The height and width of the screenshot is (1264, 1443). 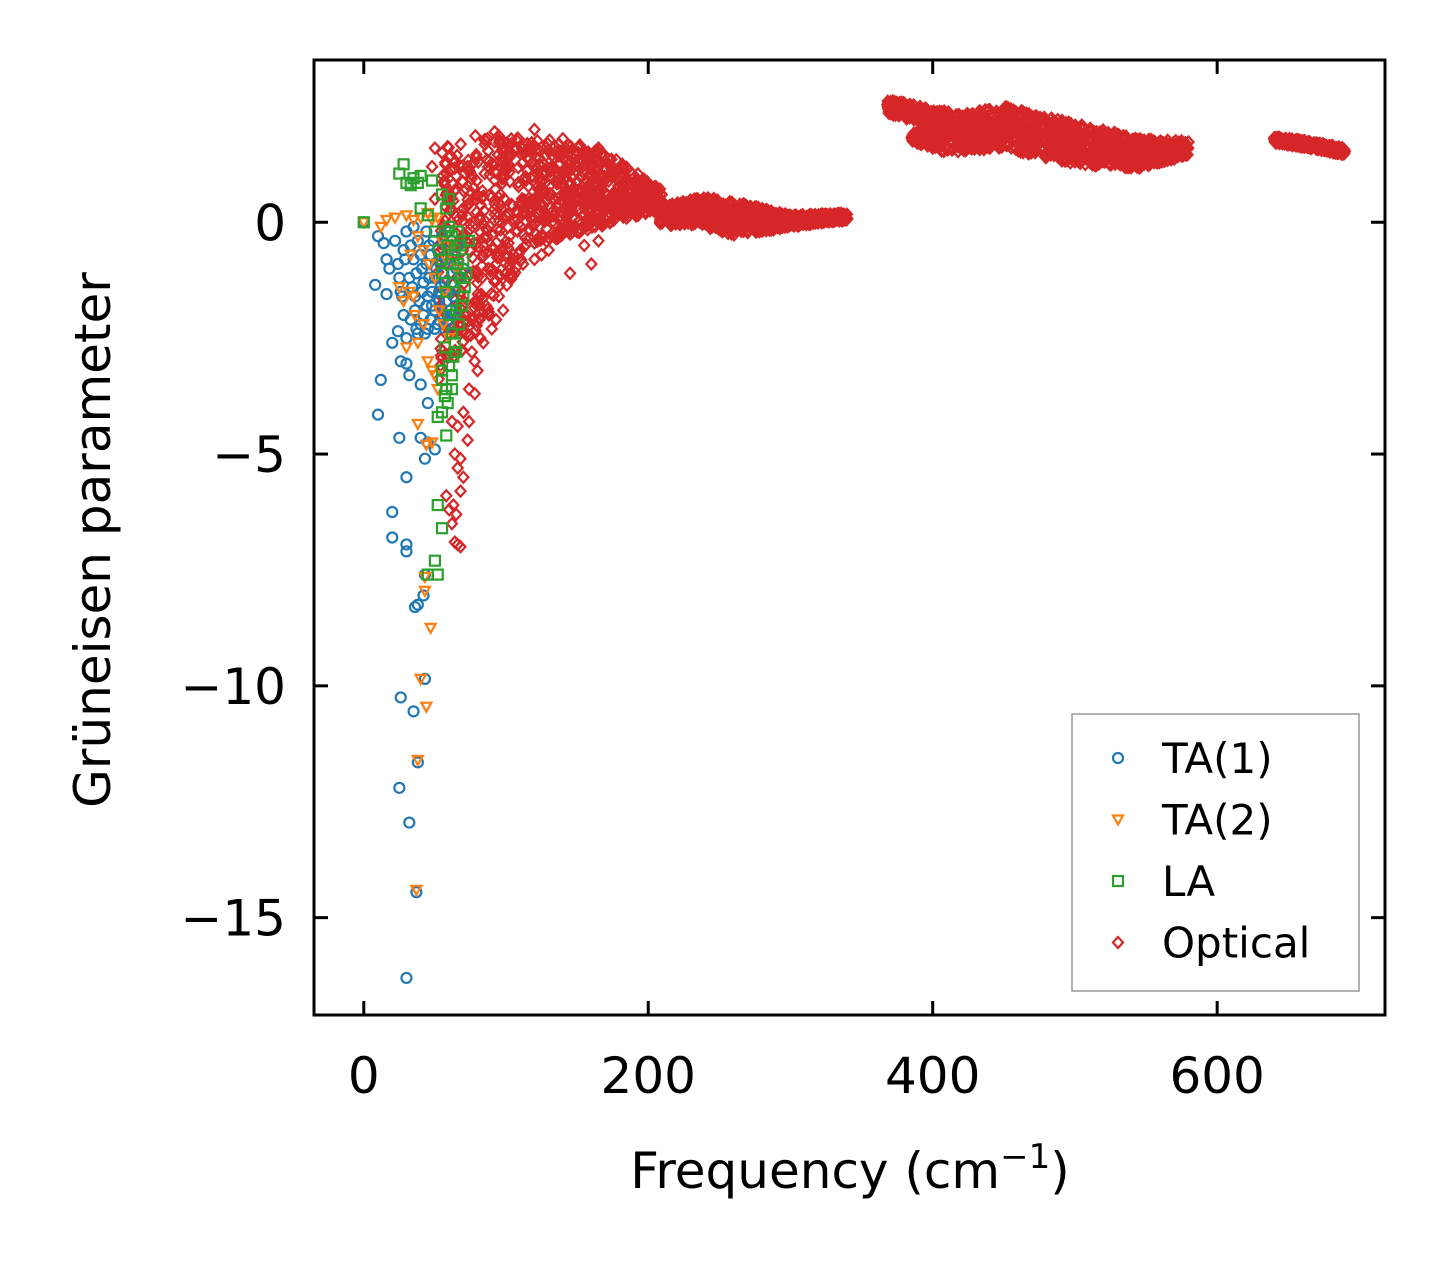 I want to click on legend-marker, so click(x=1118, y=758).